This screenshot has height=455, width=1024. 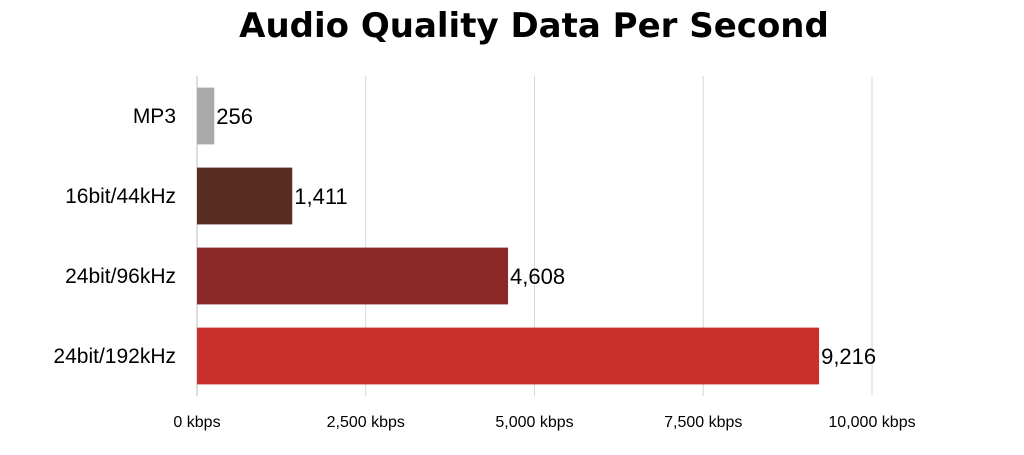 What do you see at coordinates (534, 26) in the screenshot?
I see `chart-title: Audio Quality Data Per Second` at bounding box center [534, 26].